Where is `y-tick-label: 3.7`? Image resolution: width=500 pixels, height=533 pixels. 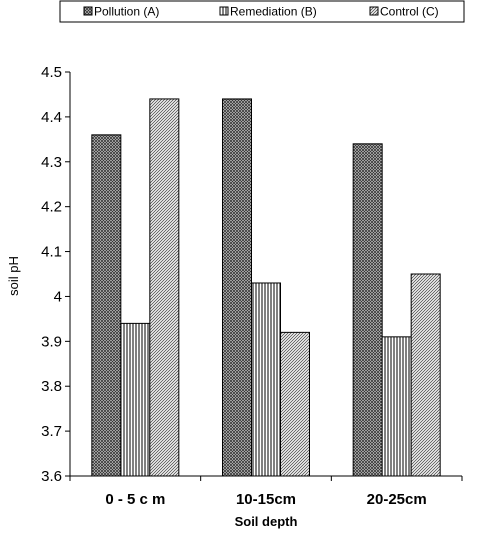
y-tick-label: 3.7 is located at coordinates (51, 431).